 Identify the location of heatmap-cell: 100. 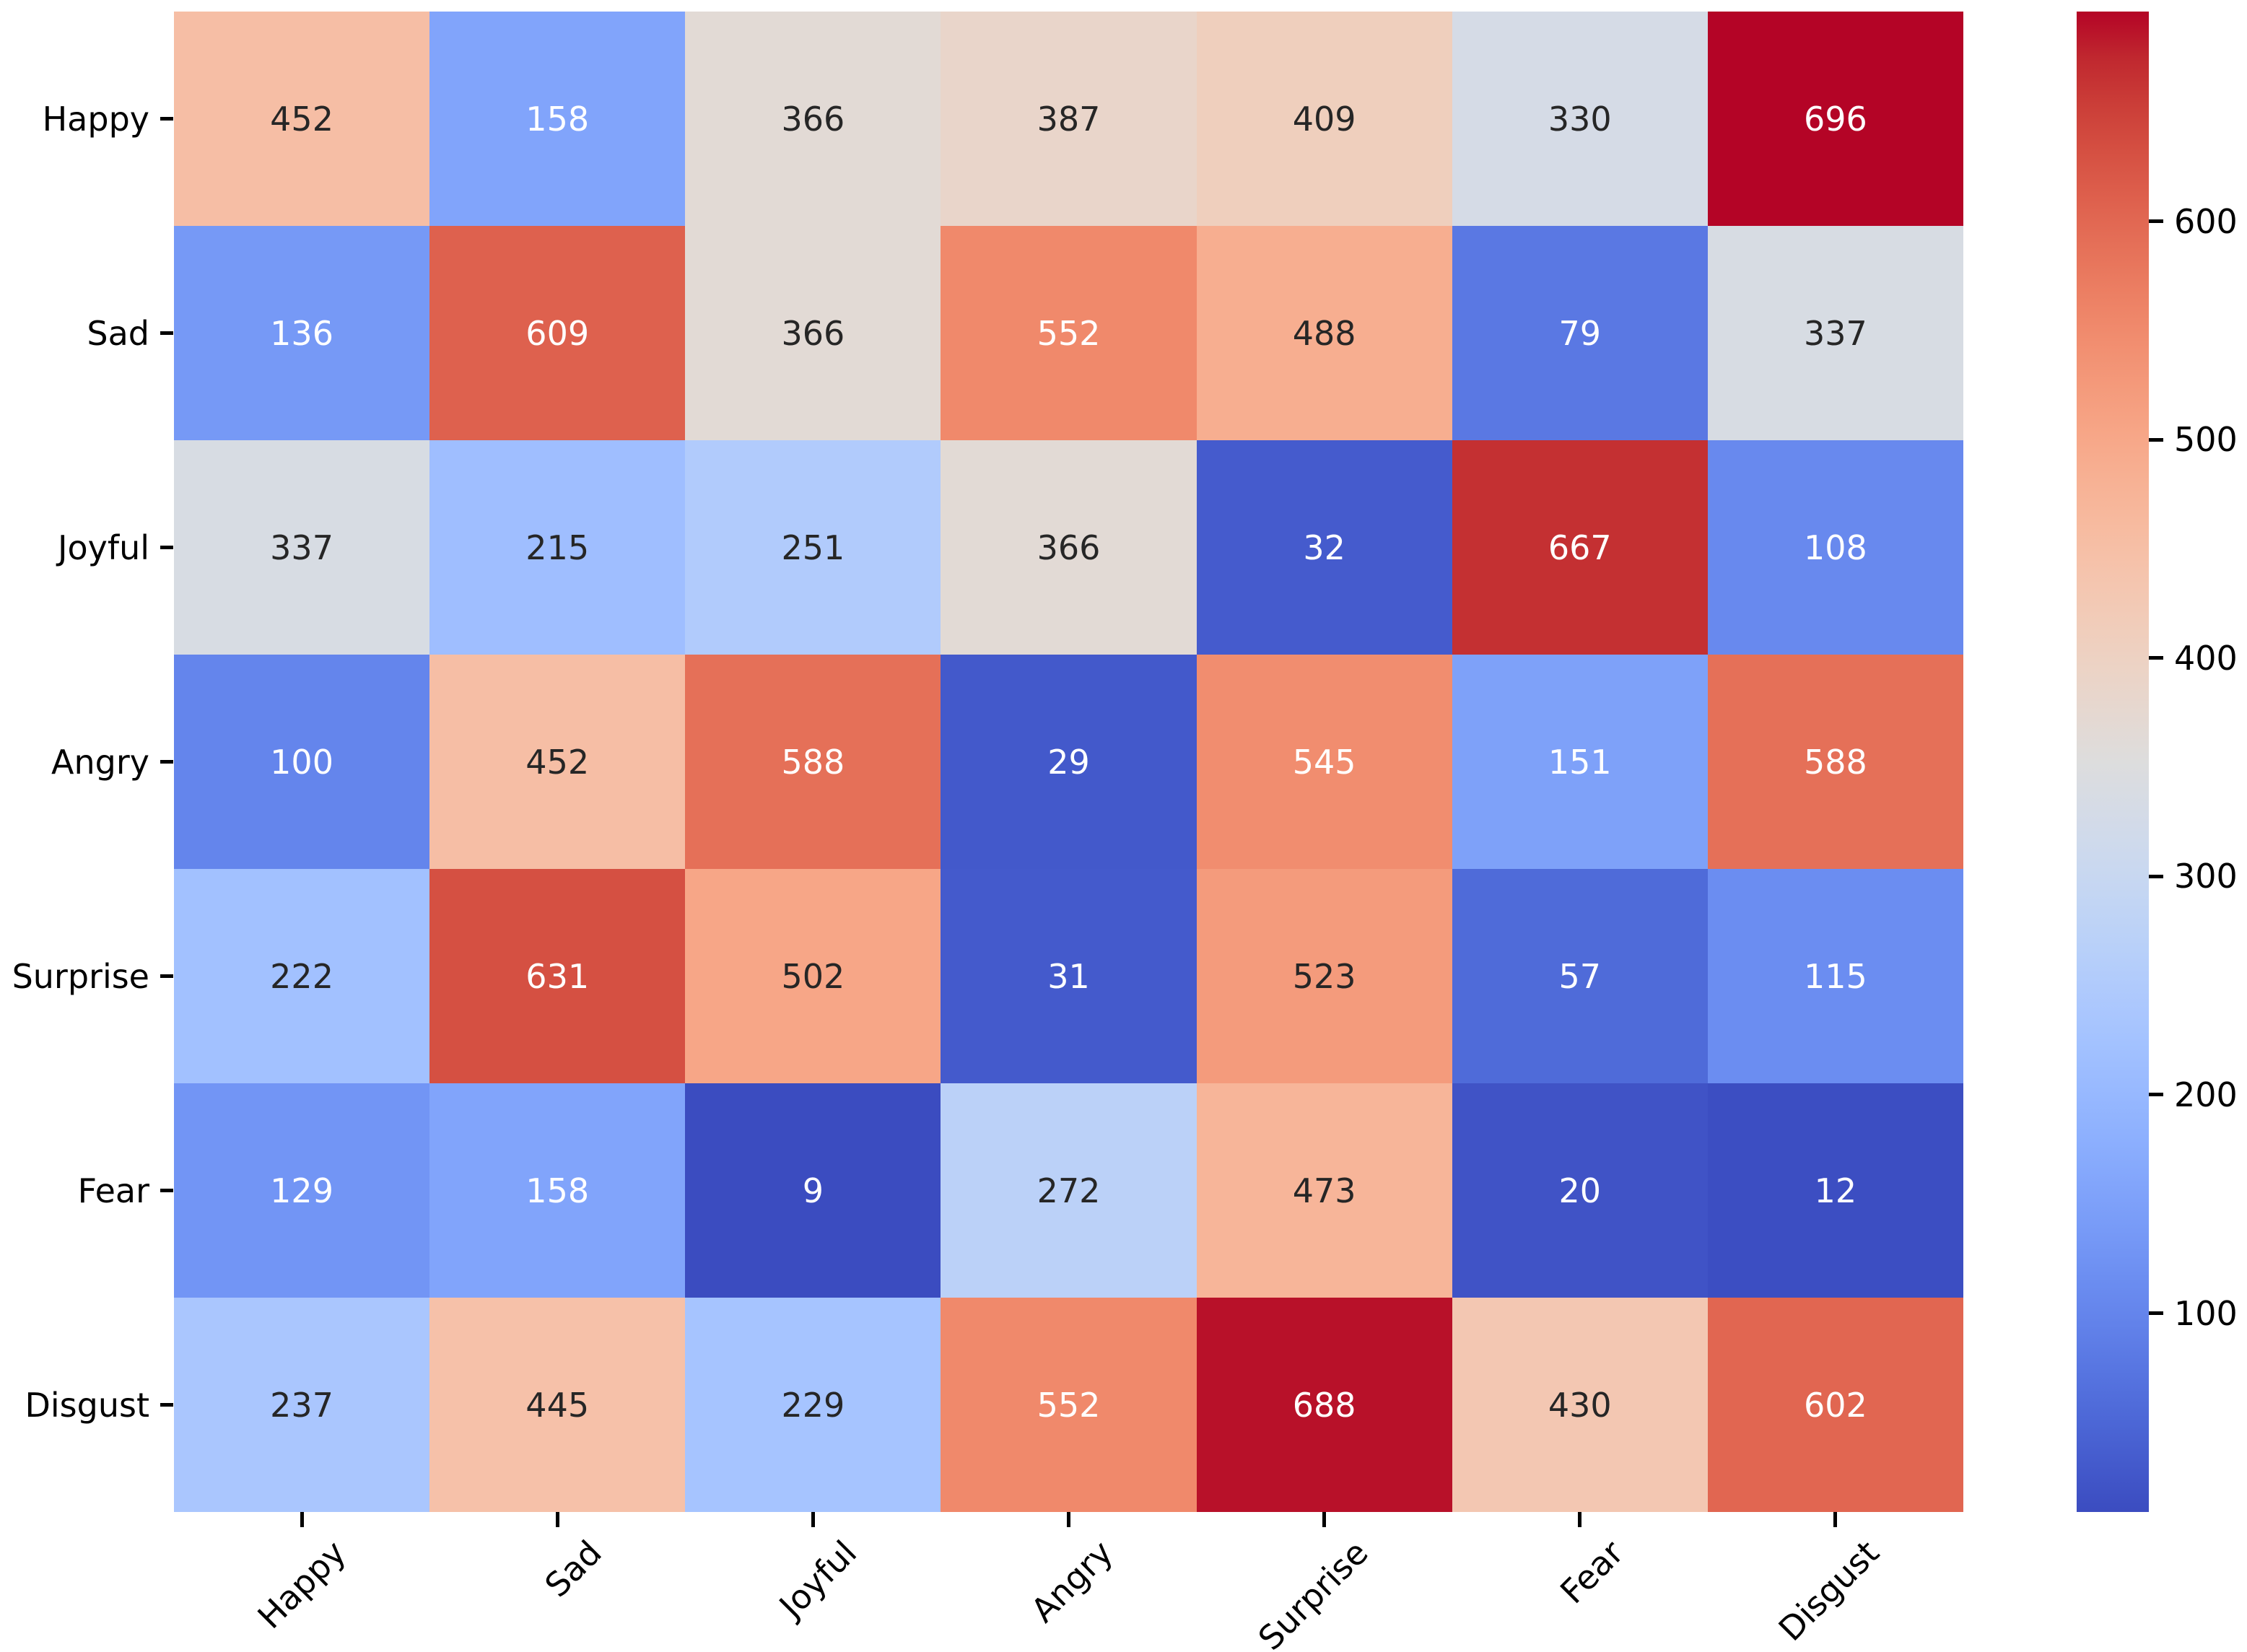
(302, 762).